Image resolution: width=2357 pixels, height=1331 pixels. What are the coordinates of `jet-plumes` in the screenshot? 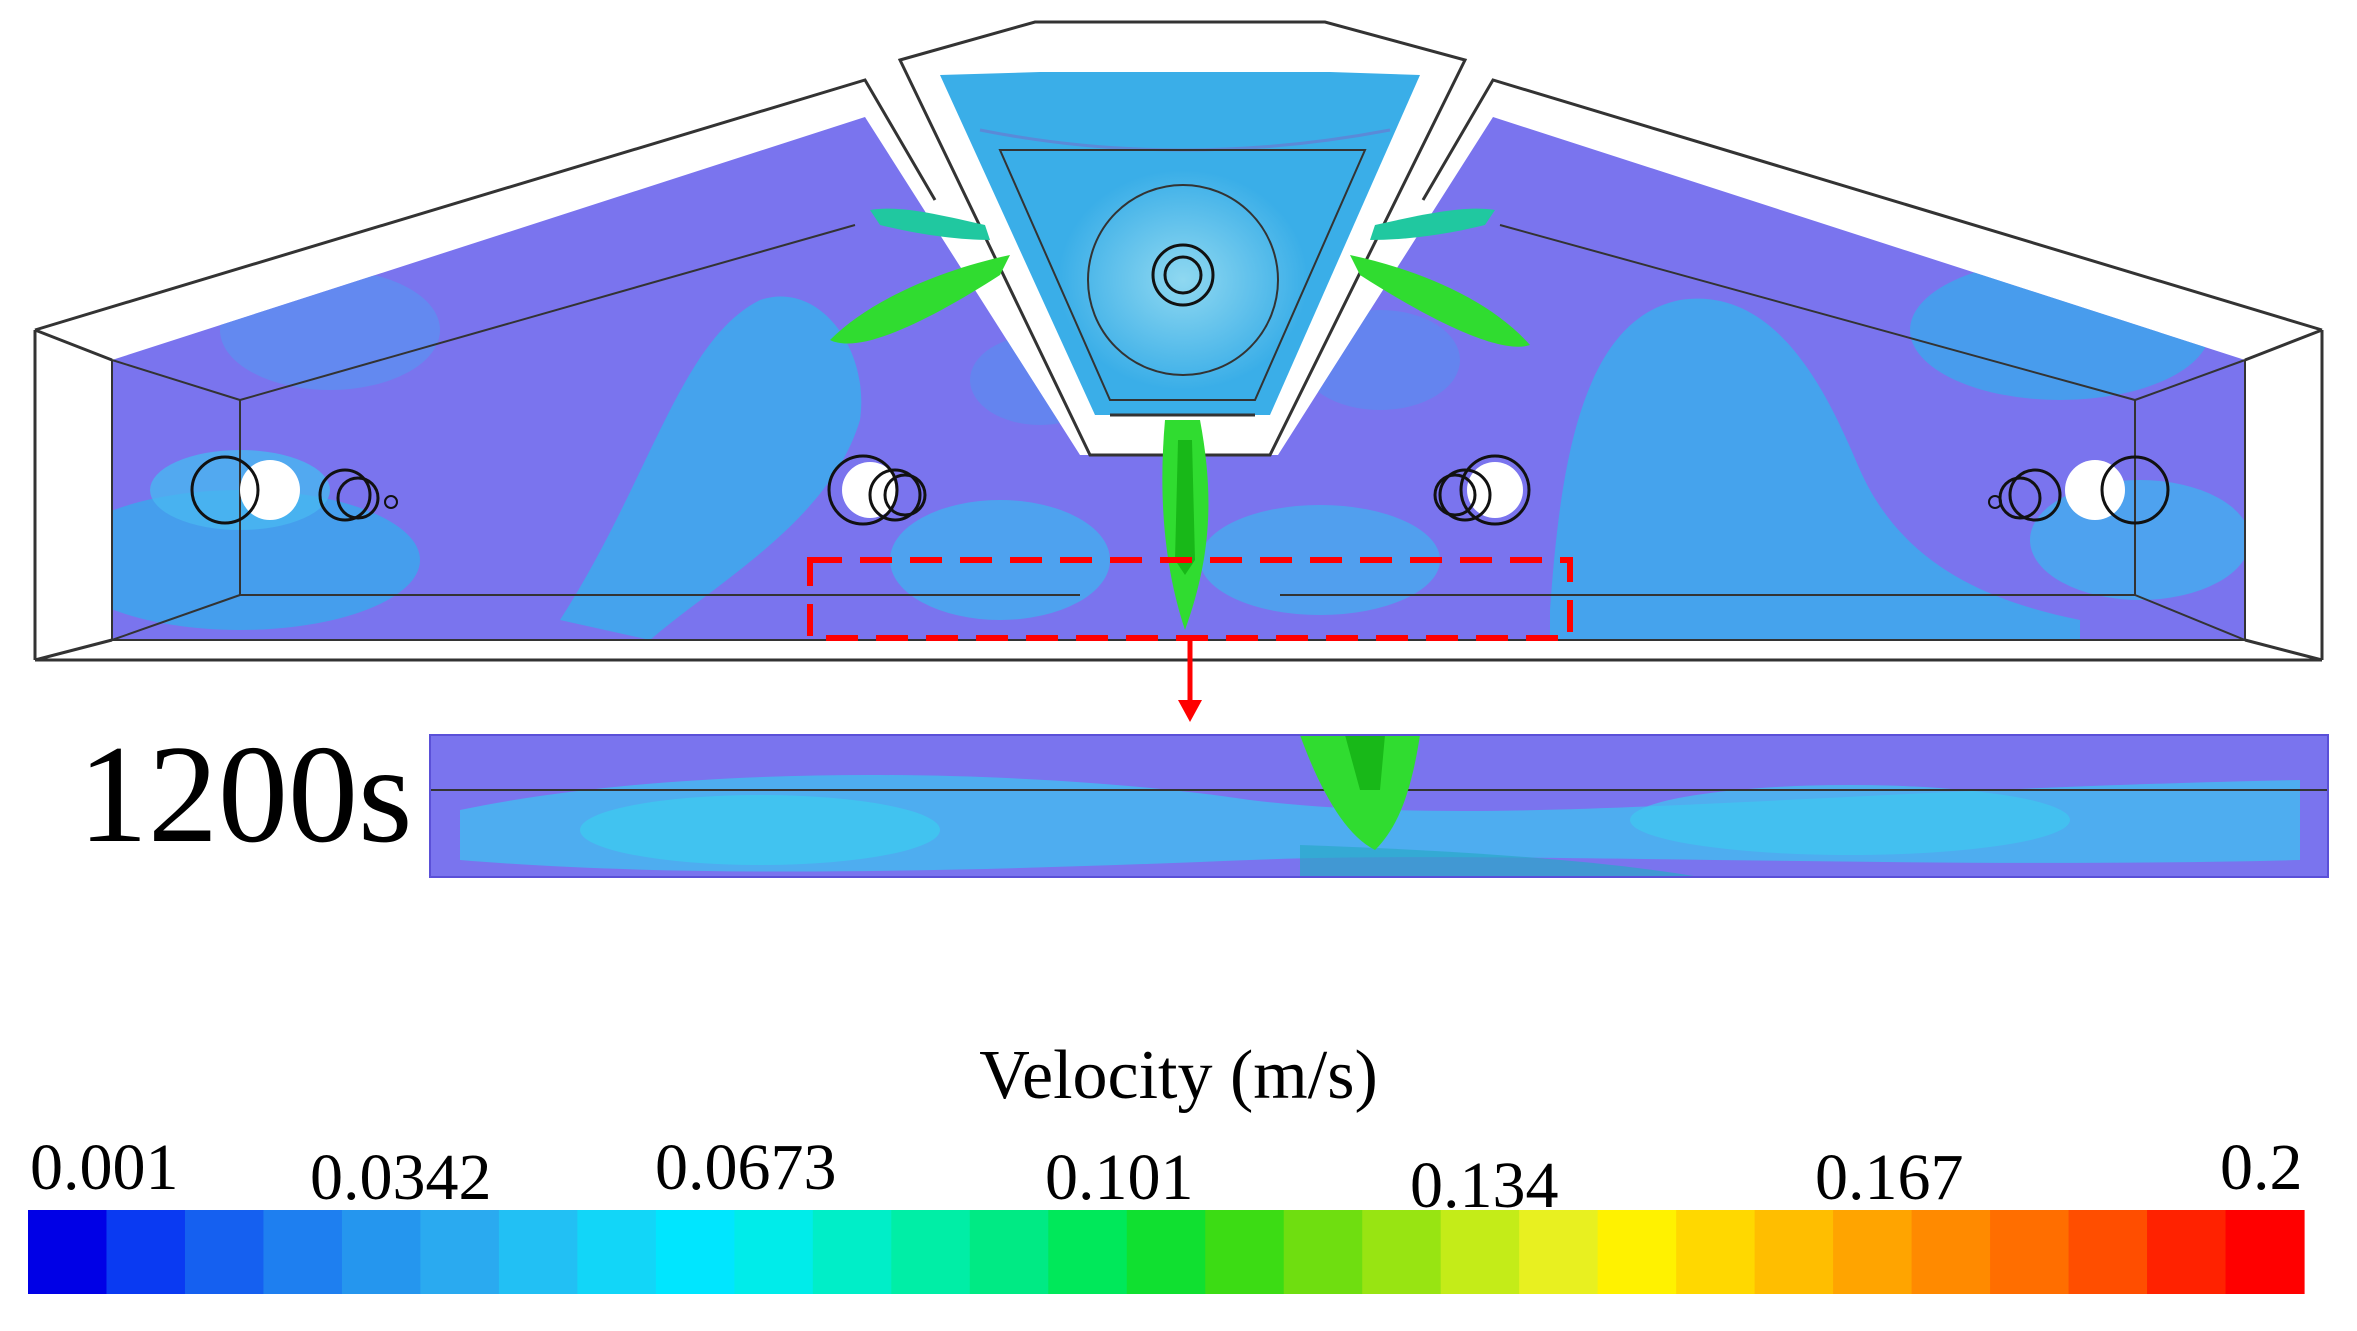 It's located at (1180, 419).